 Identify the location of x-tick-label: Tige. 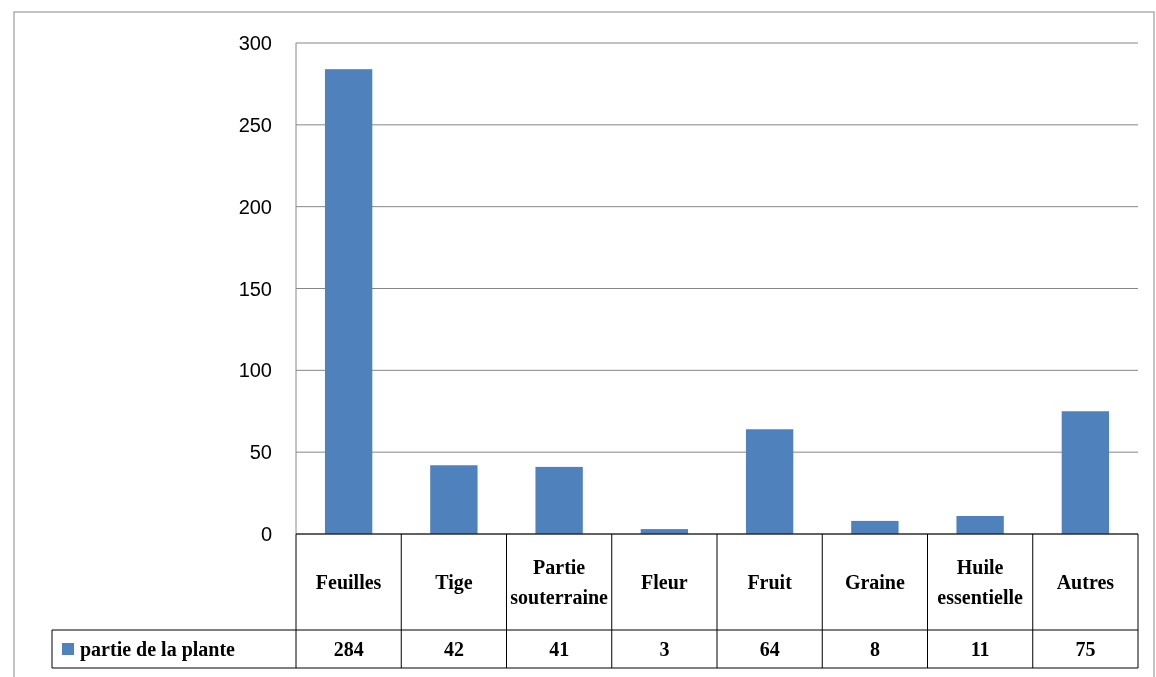
(454, 582).